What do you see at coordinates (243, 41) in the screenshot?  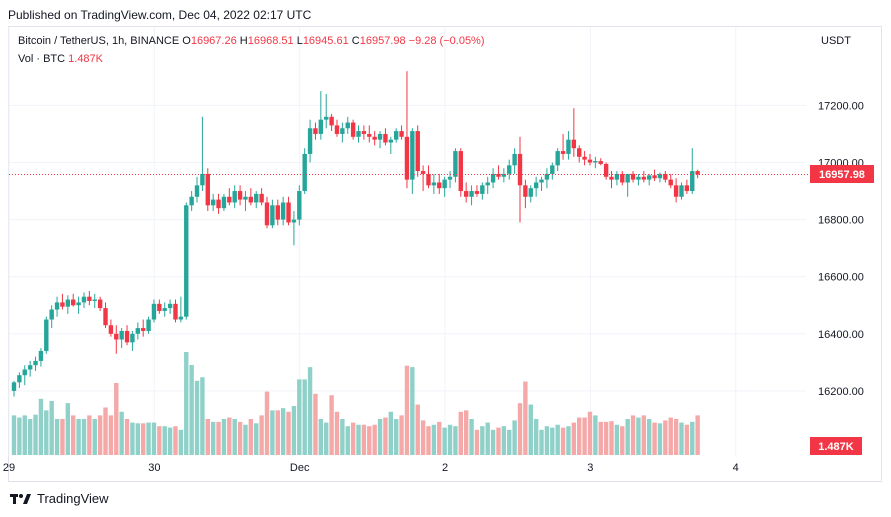 I see `high-label: H` at bounding box center [243, 41].